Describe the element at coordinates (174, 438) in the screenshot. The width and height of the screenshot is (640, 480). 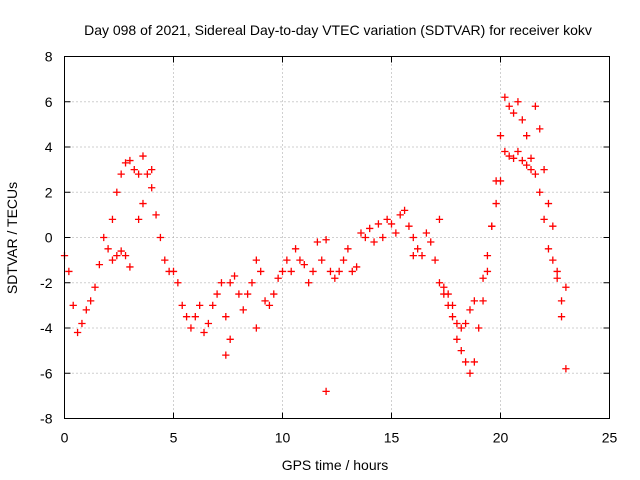
I see `x-tick-label: 5` at that location.